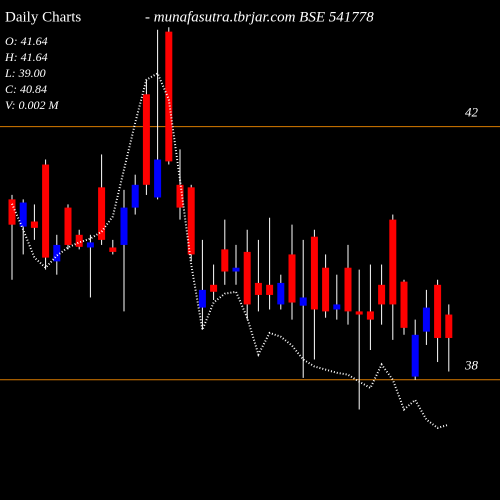  Describe the element at coordinates (259, 17) in the screenshot. I see `chart-subtitle: - munafasutra.tbrjar.com BSE 541778` at that location.